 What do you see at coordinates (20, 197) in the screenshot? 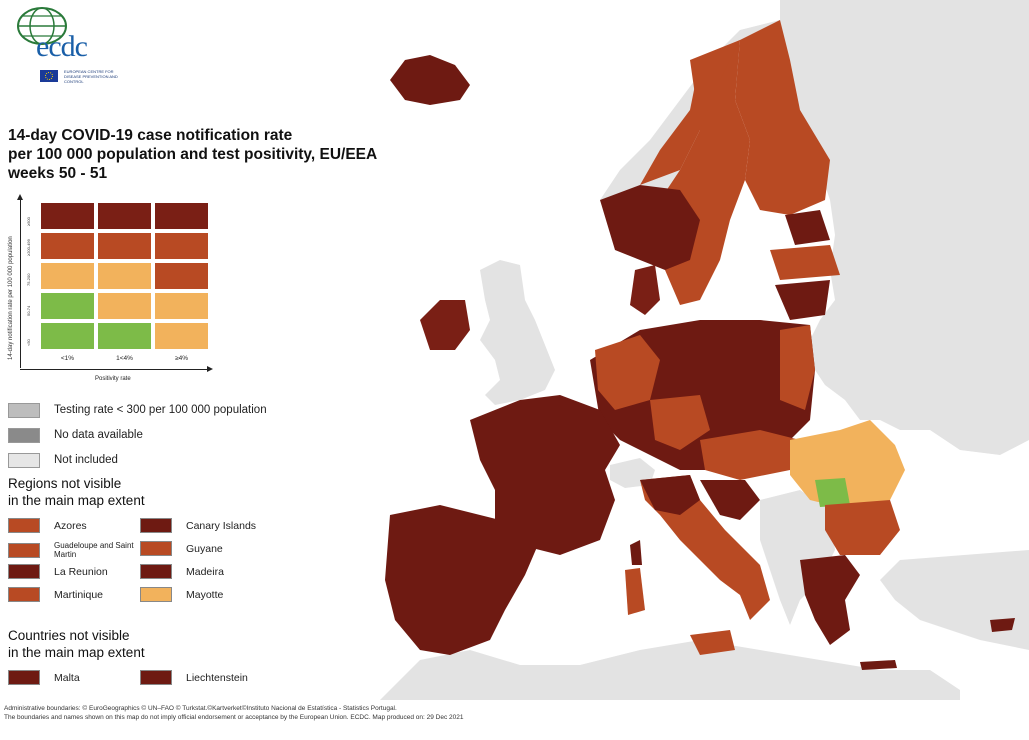
I see `arrow-up-icon` at bounding box center [20, 197].